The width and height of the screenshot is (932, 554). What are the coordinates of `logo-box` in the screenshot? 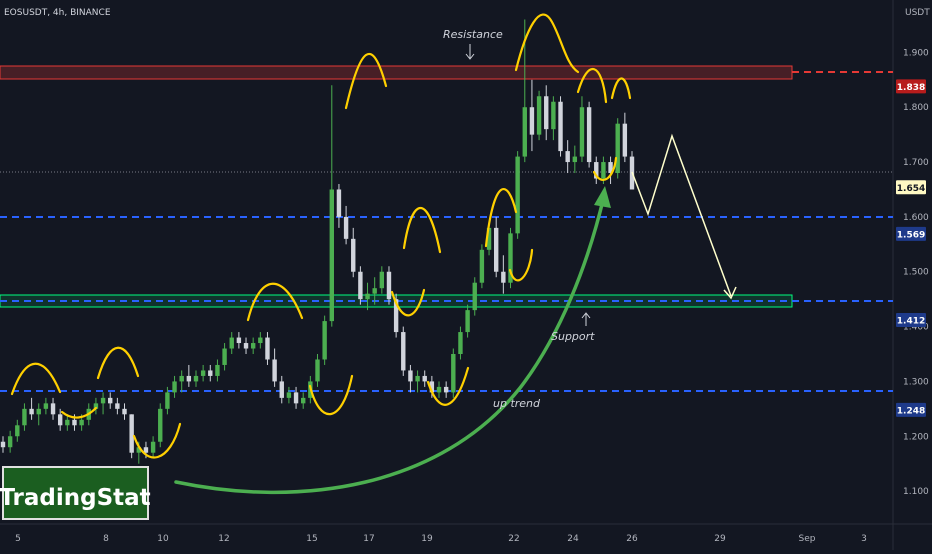 It's located at (75, 493).